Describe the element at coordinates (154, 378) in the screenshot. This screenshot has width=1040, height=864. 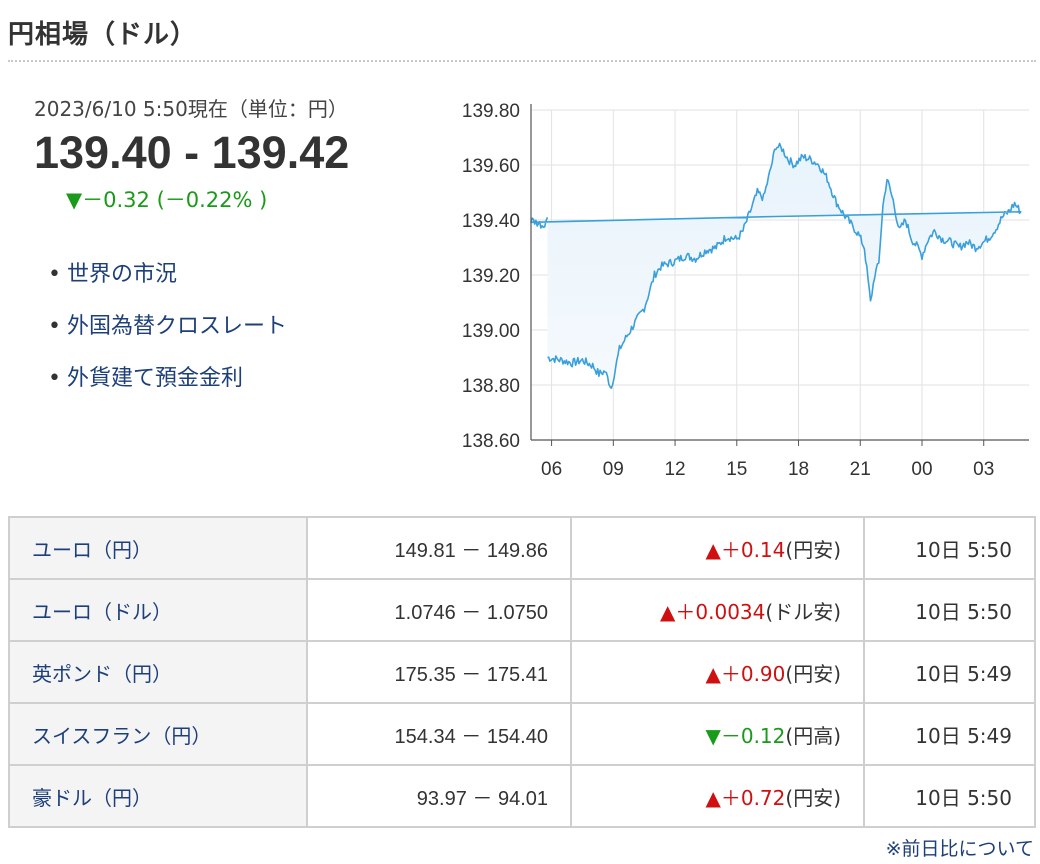
I see `link-deposit-rates: 外貨建て預金金利` at that location.